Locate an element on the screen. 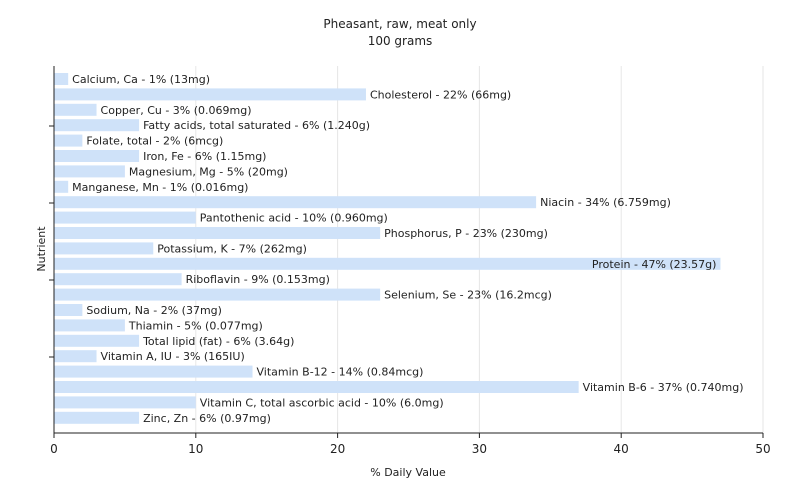  bar-label: Iron, Fe - 6% (1.15mg) is located at coordinates (204, 156).